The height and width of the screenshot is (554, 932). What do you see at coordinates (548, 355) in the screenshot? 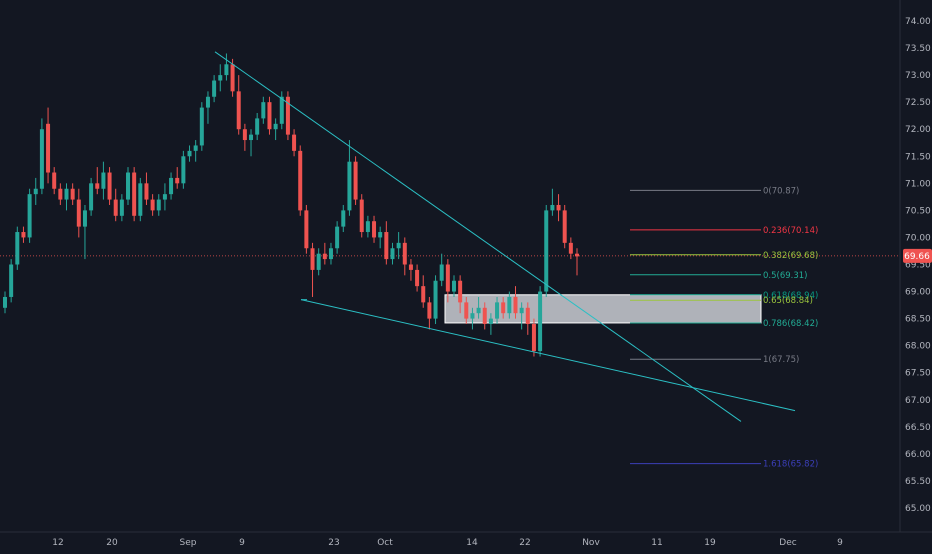
I see `lower-trendline` at bounding box center [548, 355].